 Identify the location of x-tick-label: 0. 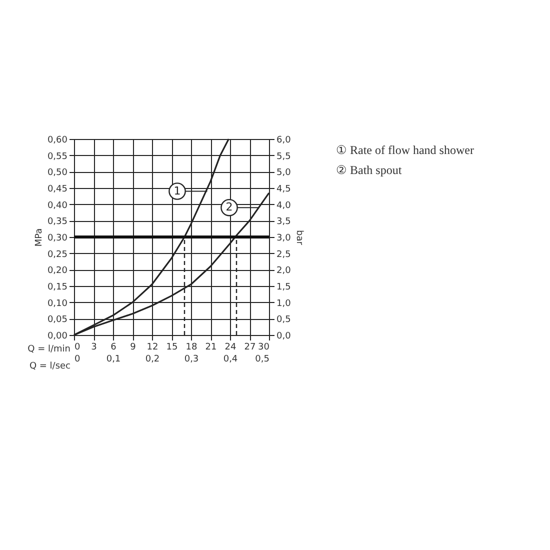
(77, 347).